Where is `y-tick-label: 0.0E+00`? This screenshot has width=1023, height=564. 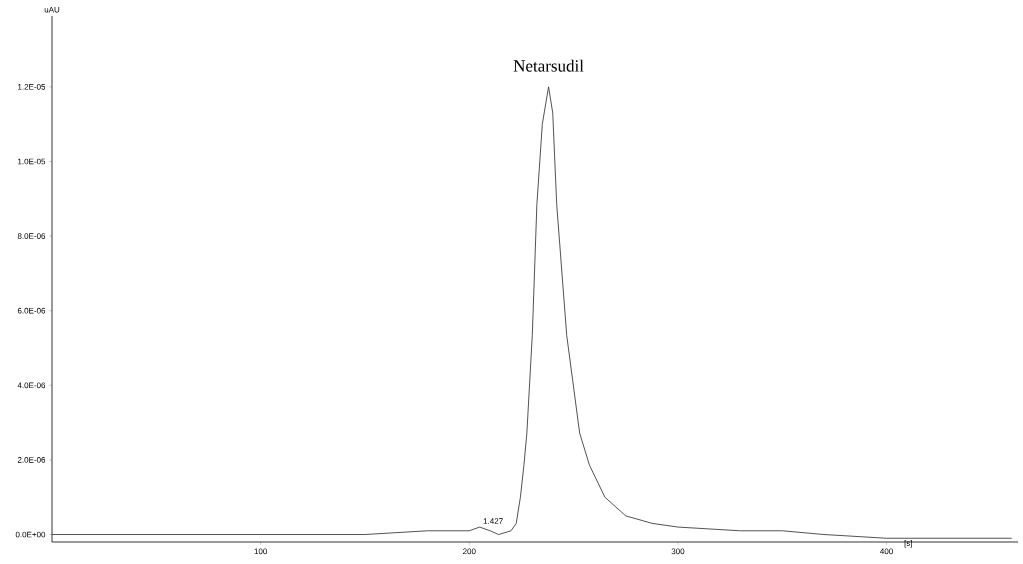 y-tick-label: 0.0E+00 is located at coordinates (30, 534).